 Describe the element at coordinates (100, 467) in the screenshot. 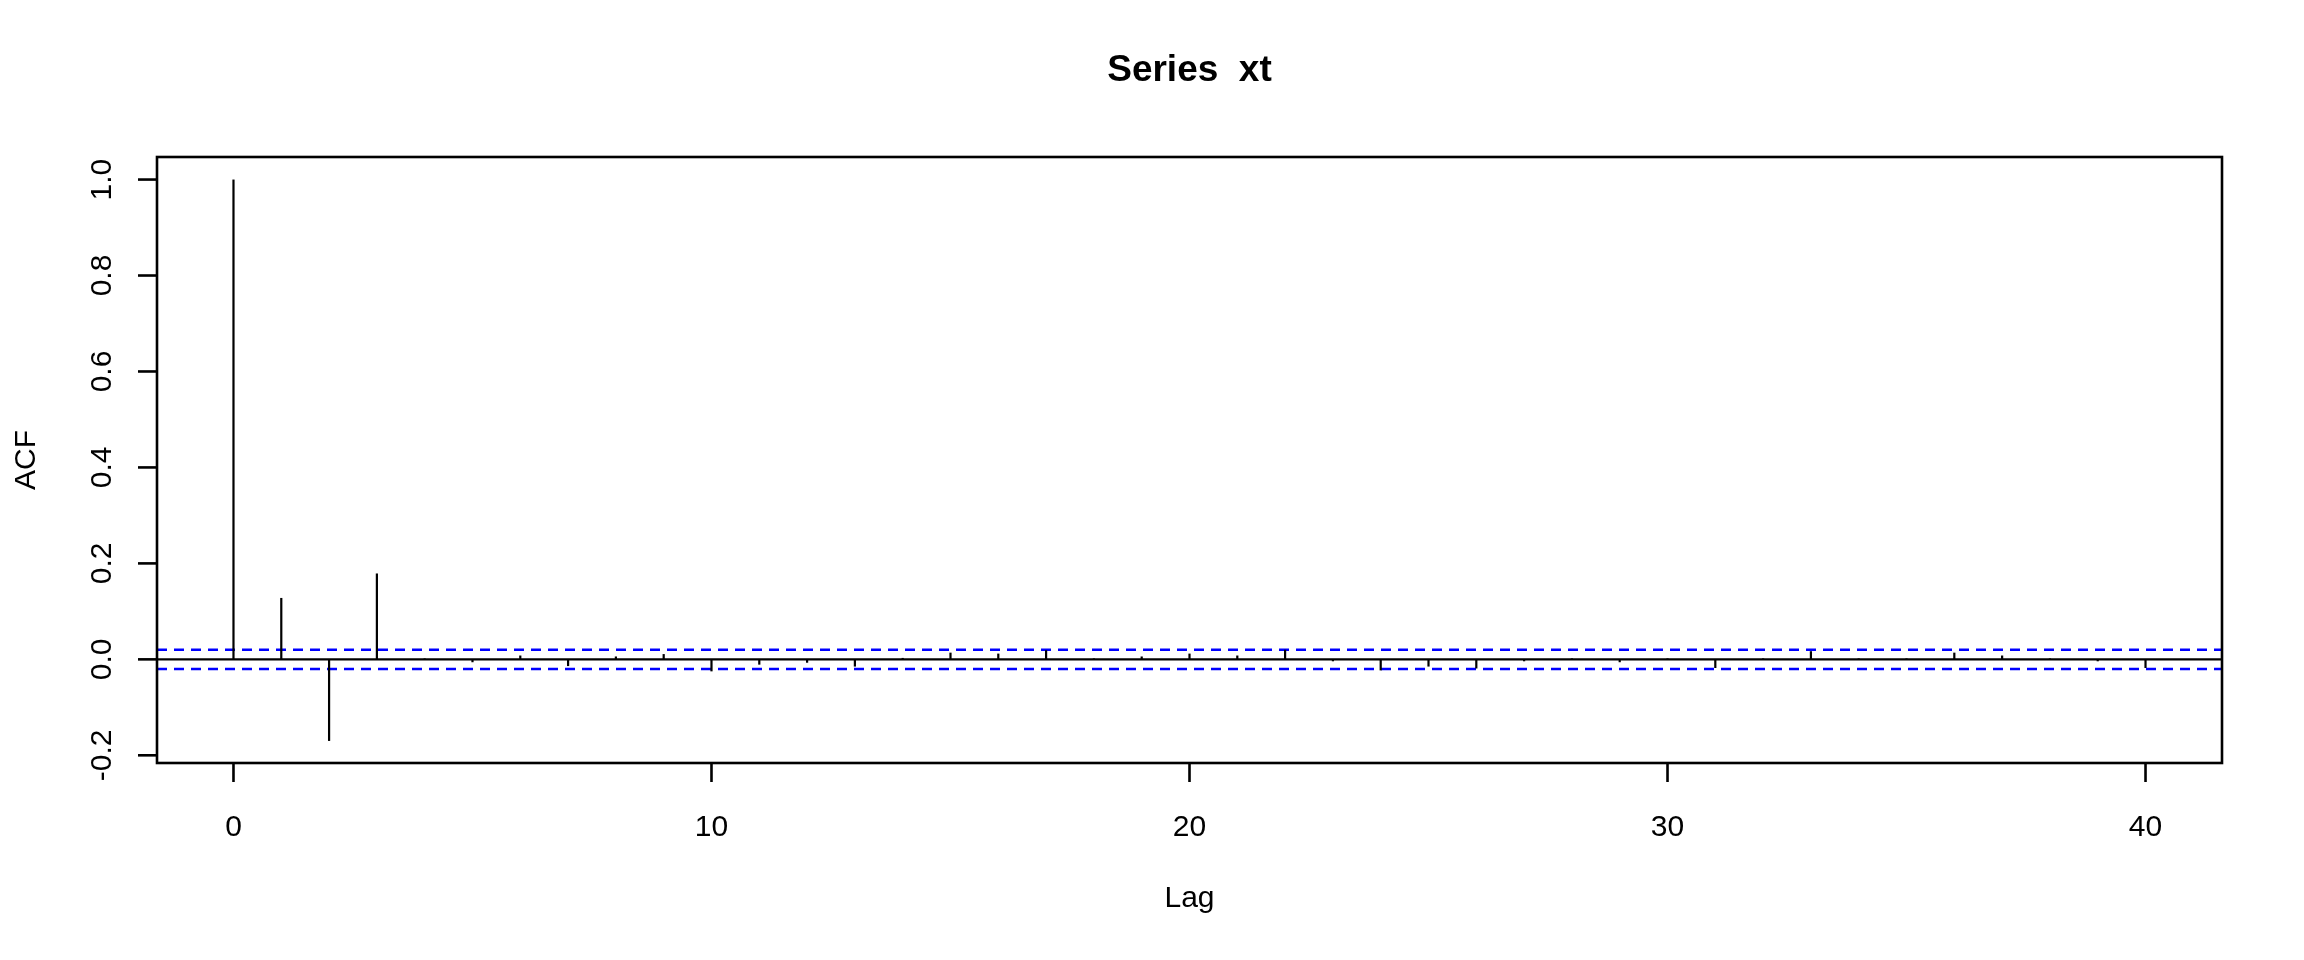

I see `y-tick-label: 0.4` at that location.